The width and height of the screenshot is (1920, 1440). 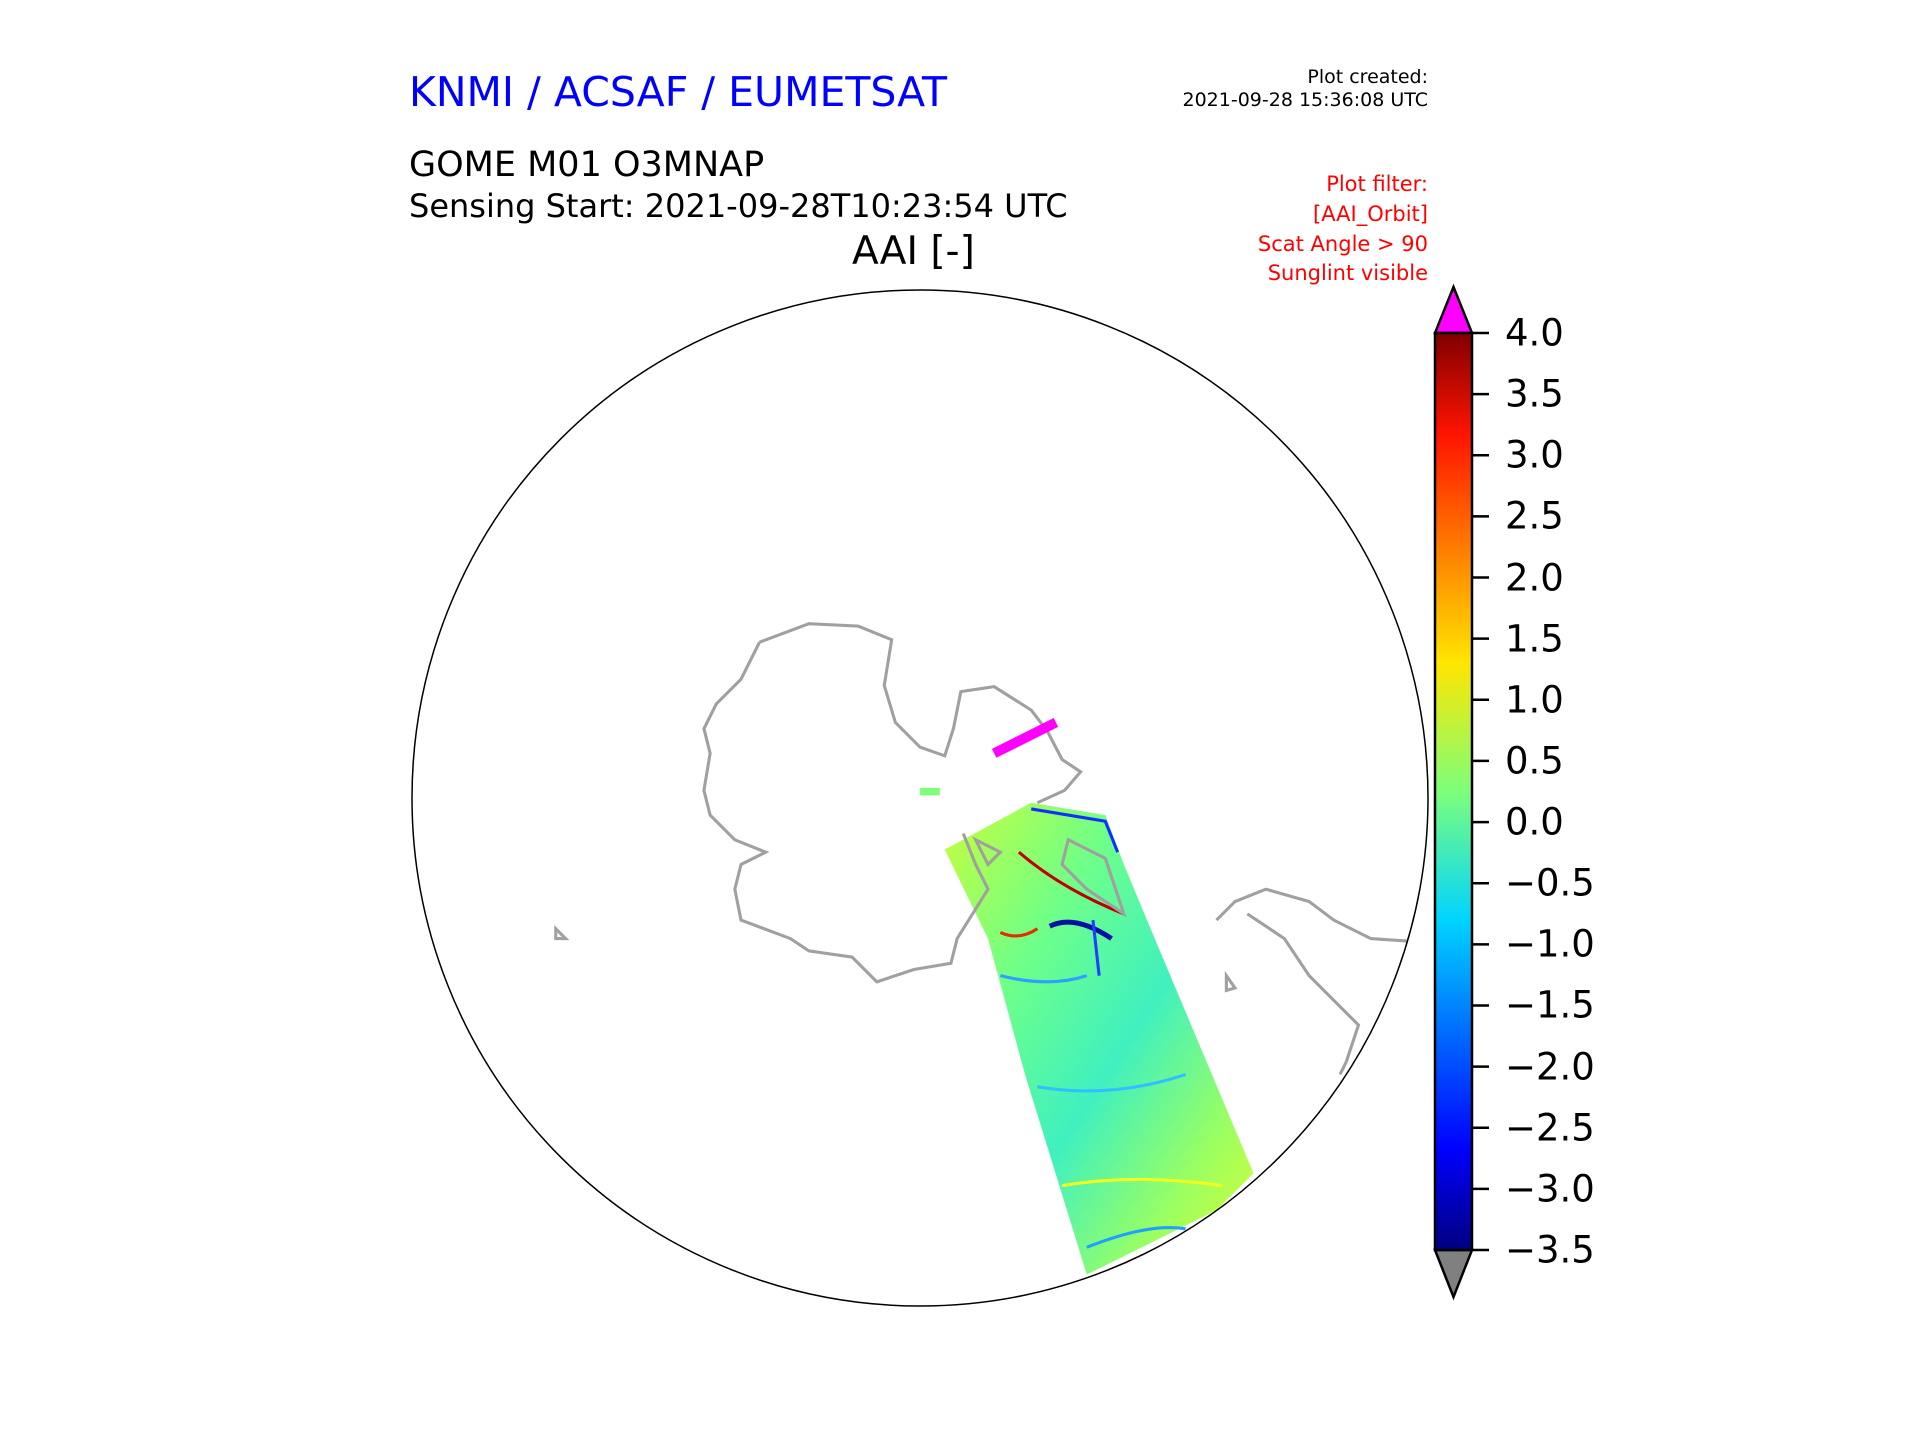 I want to click on coastline-south-america, so click(x=1312, y=981).